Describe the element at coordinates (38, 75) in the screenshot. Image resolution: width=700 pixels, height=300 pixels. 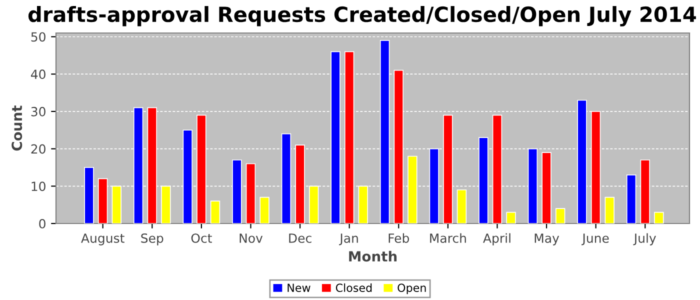
I see `y-tick-label: 40` at that location.